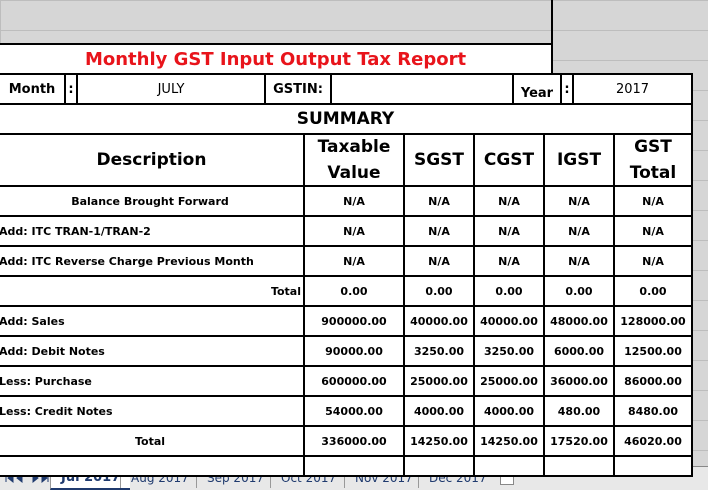  Describe the element at coordinates (152, 321) in the screenshot. I see `row-label: Add: Sales` at that location.